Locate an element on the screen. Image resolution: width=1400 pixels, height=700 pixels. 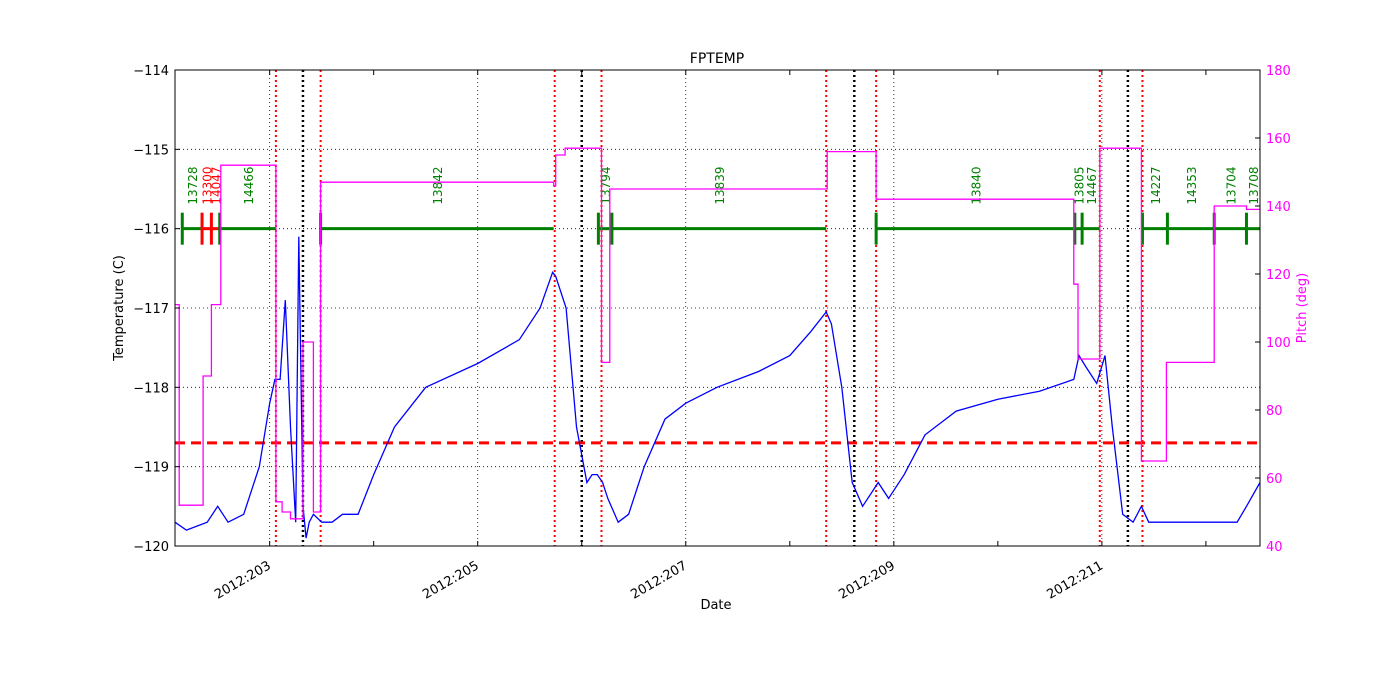
obsid-label: 13839 is located at coordinates (720, 185).